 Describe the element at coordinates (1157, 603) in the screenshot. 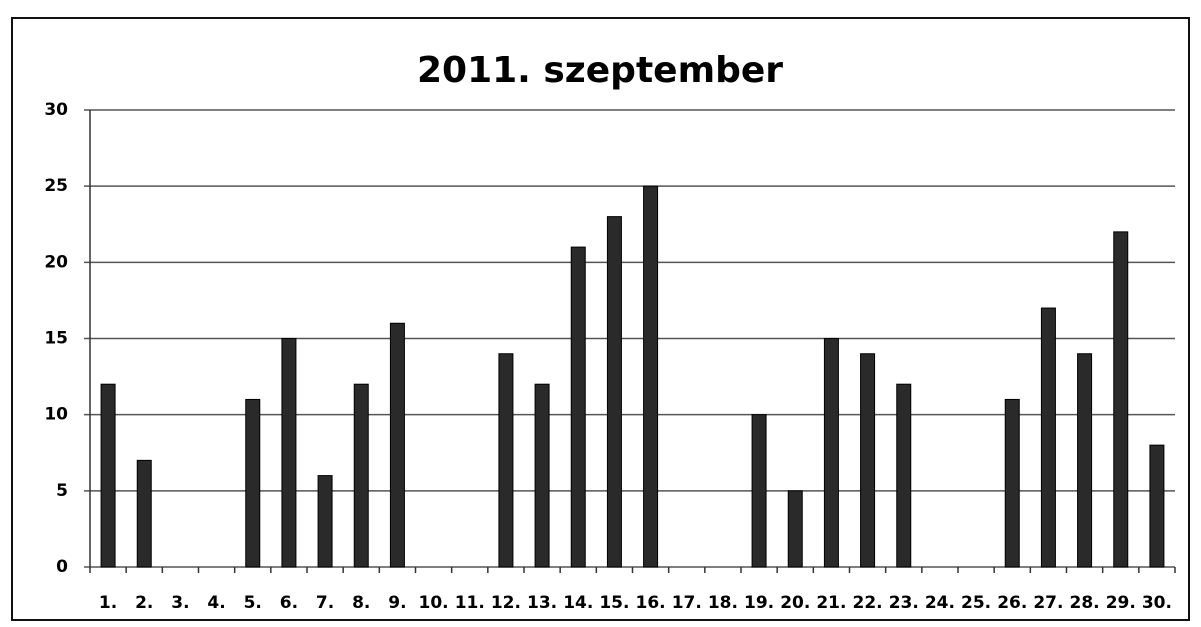

I see `x-tick-label: 30.` at that location.